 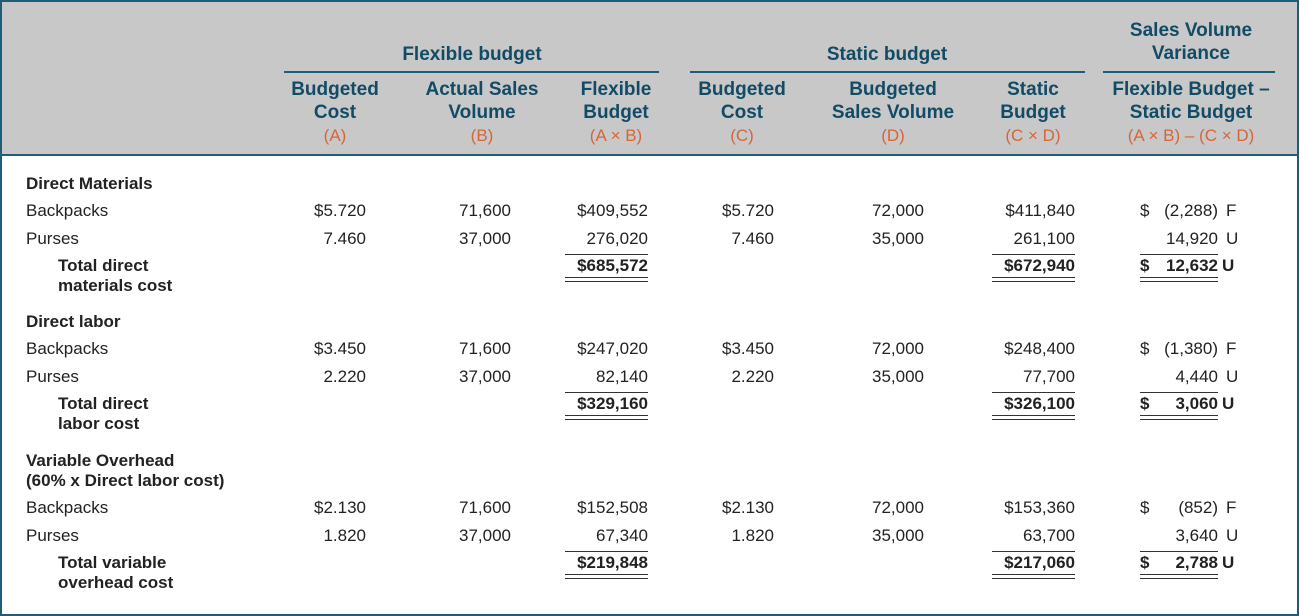 I want to click on cell-ab: 82,140, so click(x=622, y=376).